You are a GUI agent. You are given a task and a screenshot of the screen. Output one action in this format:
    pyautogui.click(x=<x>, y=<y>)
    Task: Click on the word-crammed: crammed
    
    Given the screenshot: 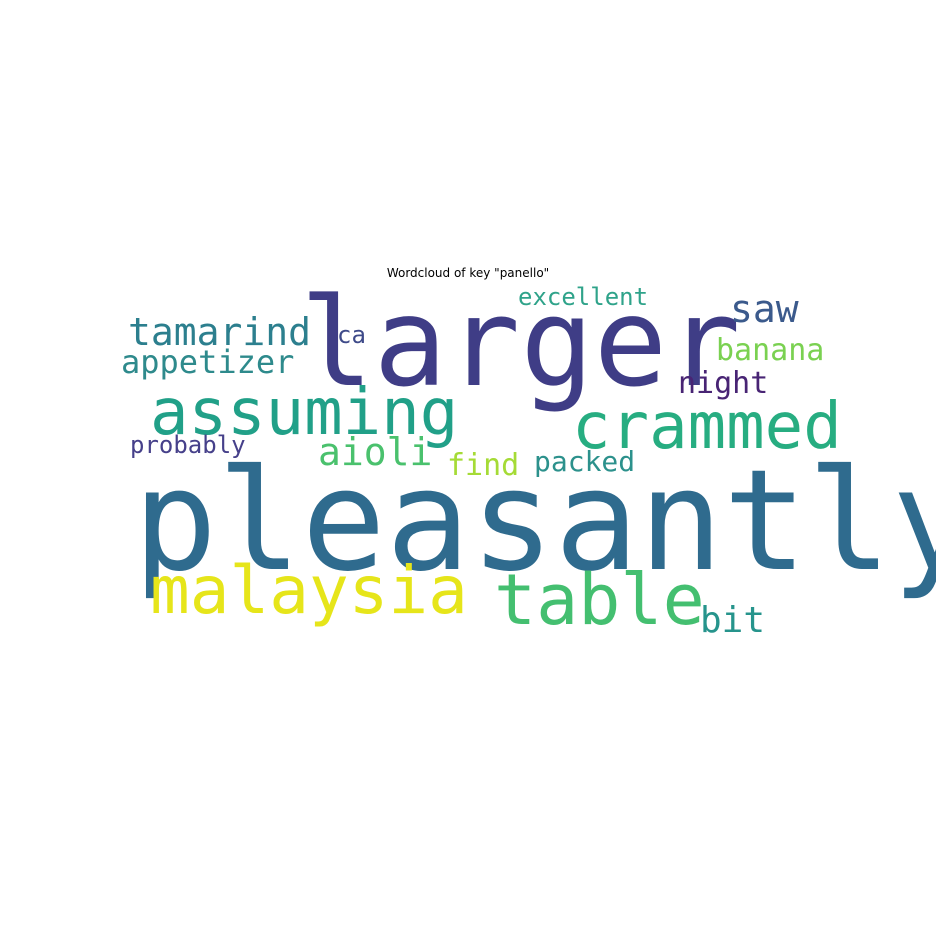 What is the action you would take?
    pyautogui.click(x=707, y=427)
    